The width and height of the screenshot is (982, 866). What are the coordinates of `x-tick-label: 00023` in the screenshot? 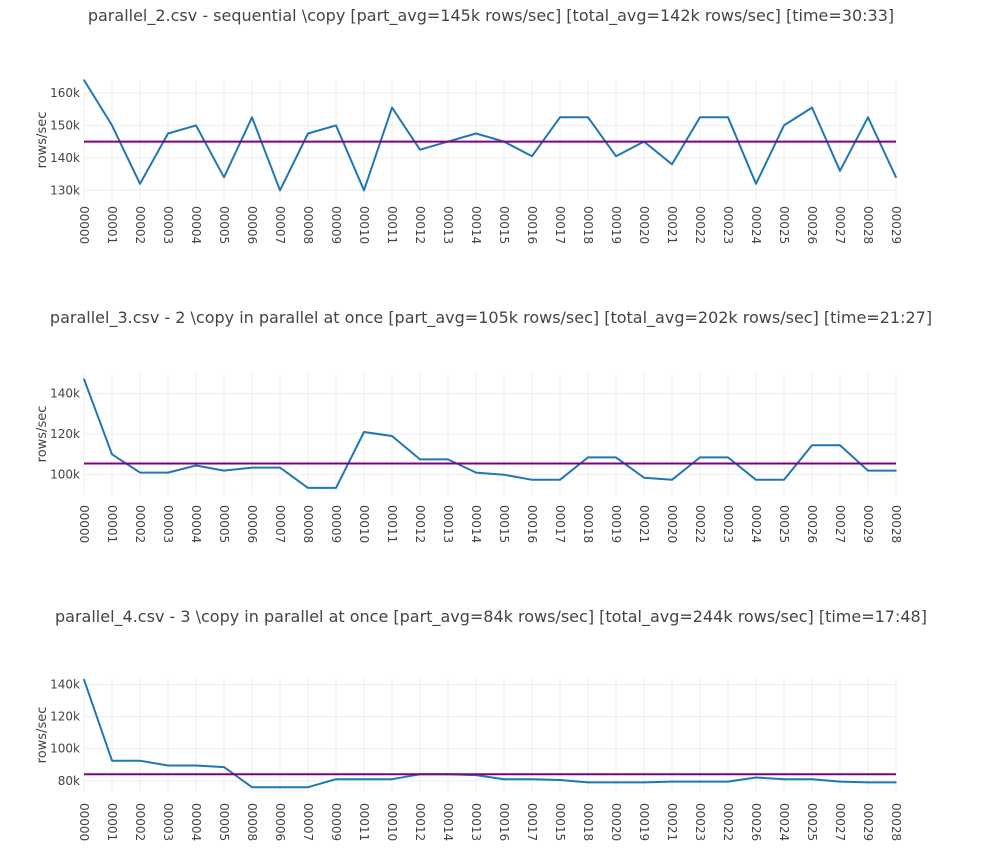 It's located at (700, 822).